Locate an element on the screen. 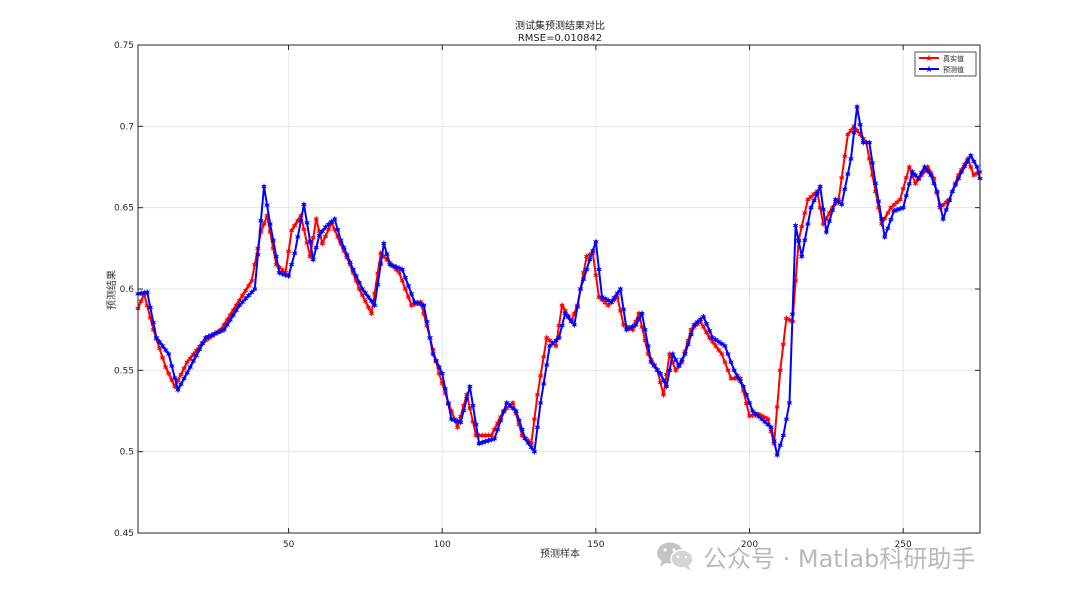  legend: ★ 真实值 ★ 预测值 is located at coordinates (945, 64).